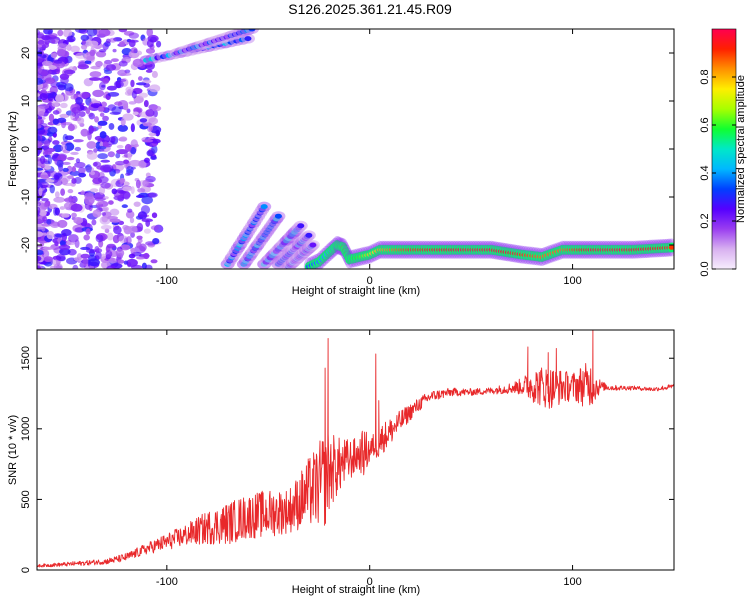 The image size is (750, 600). I want to click on snr-y-tick-label: 0, so click(26, 570).